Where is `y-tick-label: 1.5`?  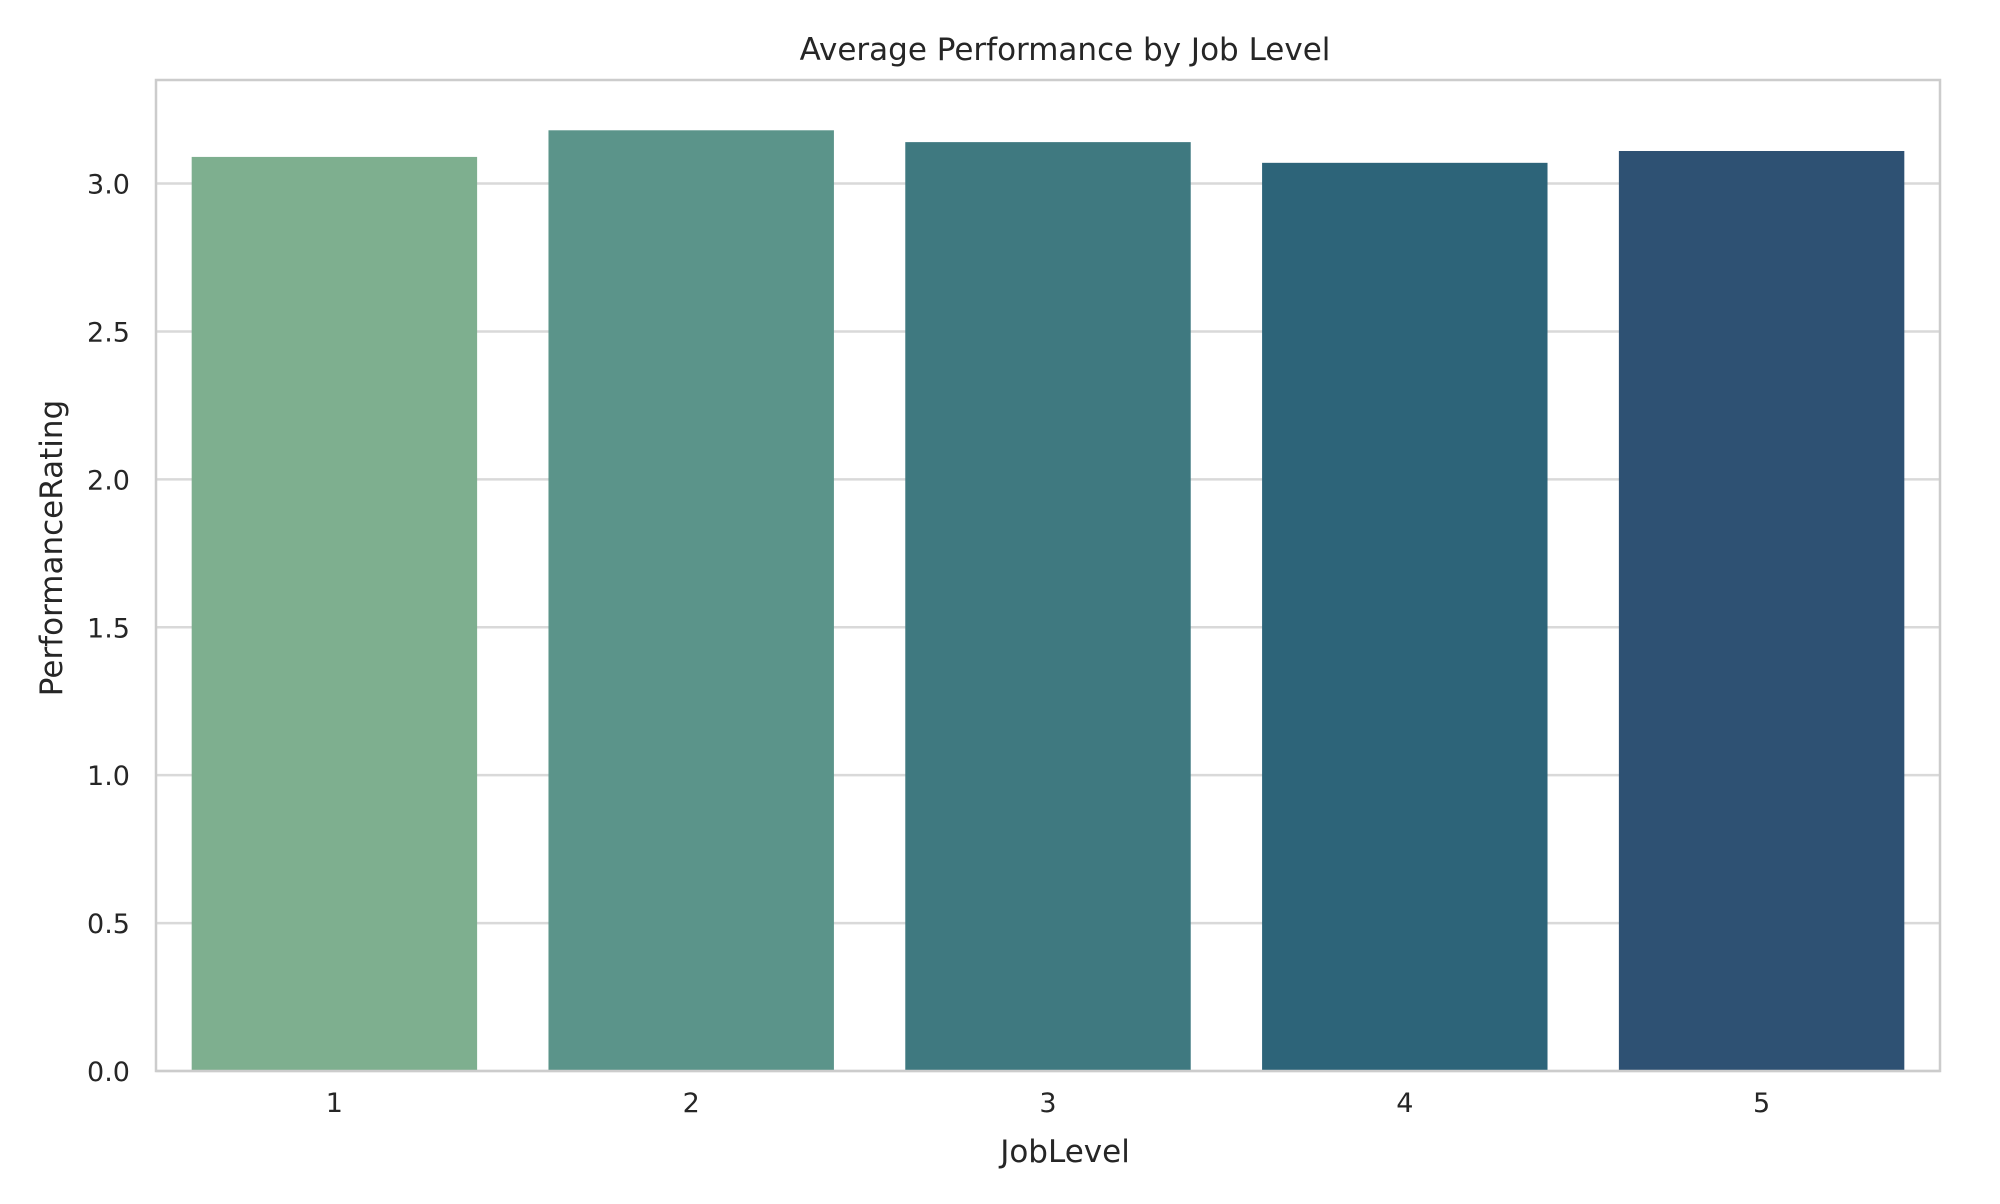
y-tick-label: 1.5 is located at coordinates (108, 628).